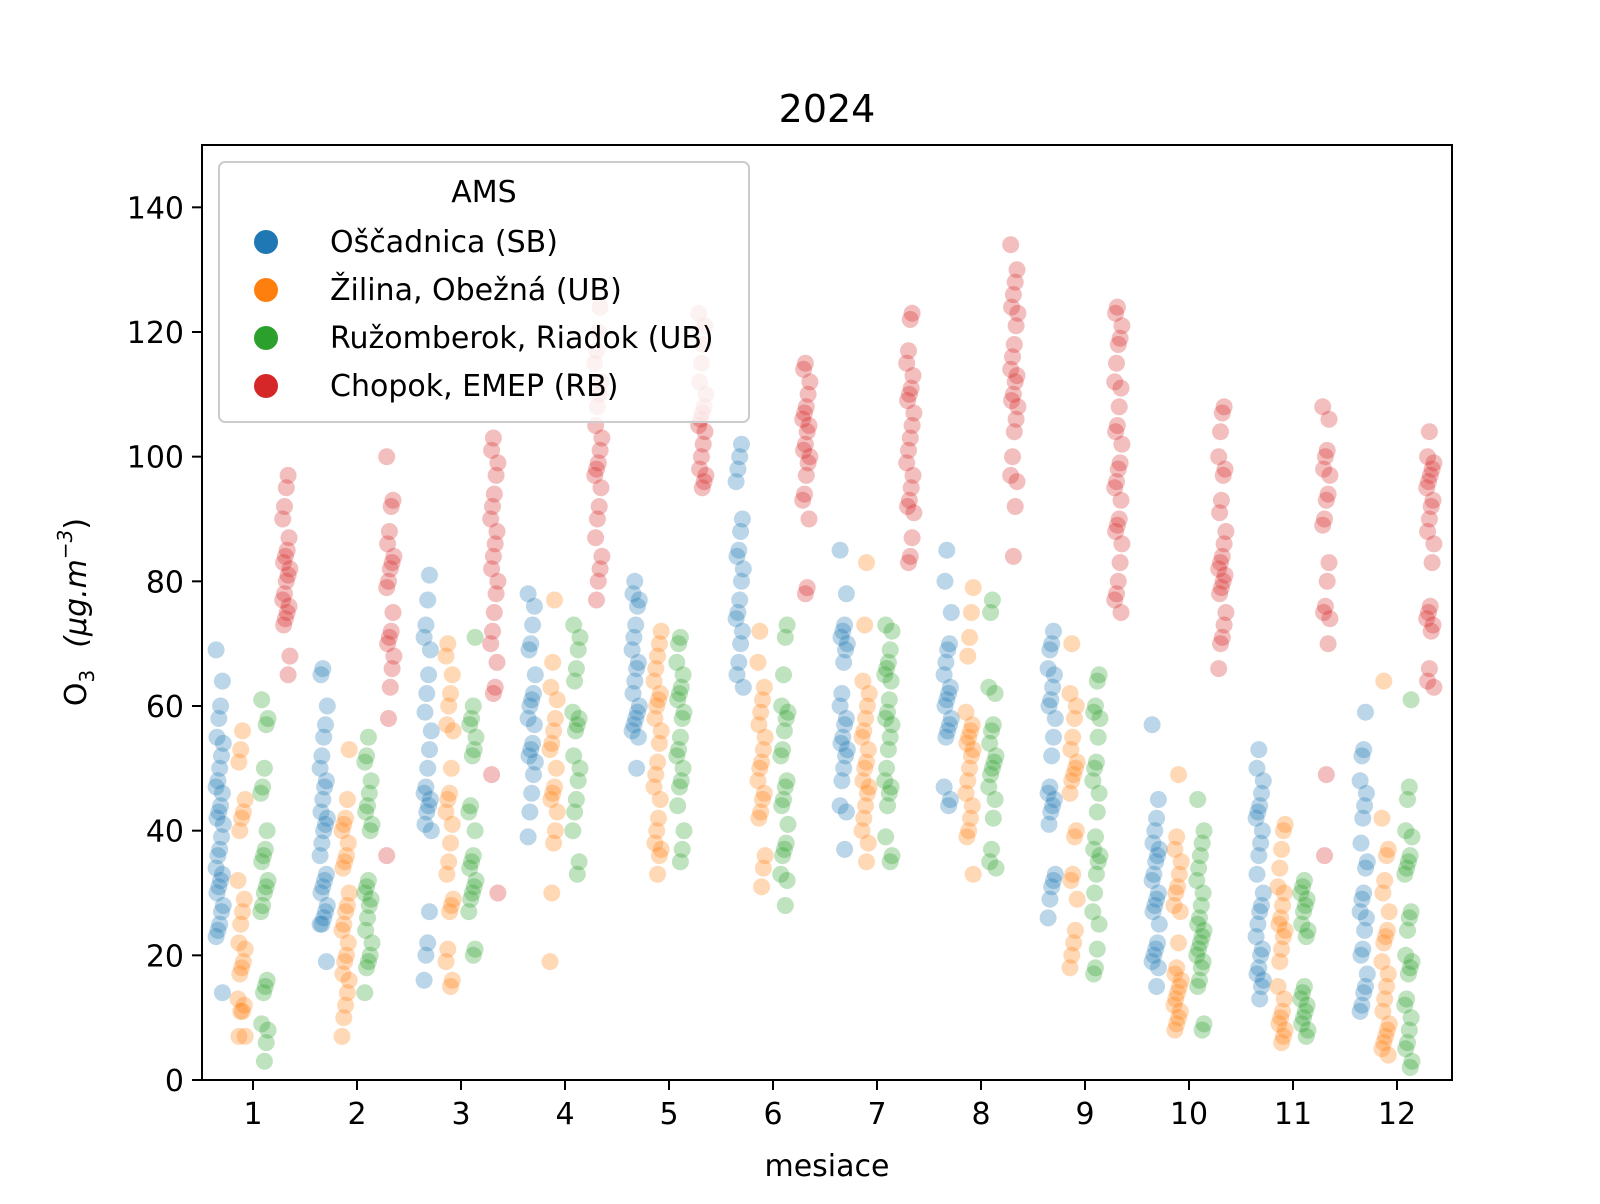  Describe the element at coordinates (829, 1106) in the screenshot. I see `x-axis-ticks: 1 2 3 4 5 6 7 8 9 10 11 12` at that location.